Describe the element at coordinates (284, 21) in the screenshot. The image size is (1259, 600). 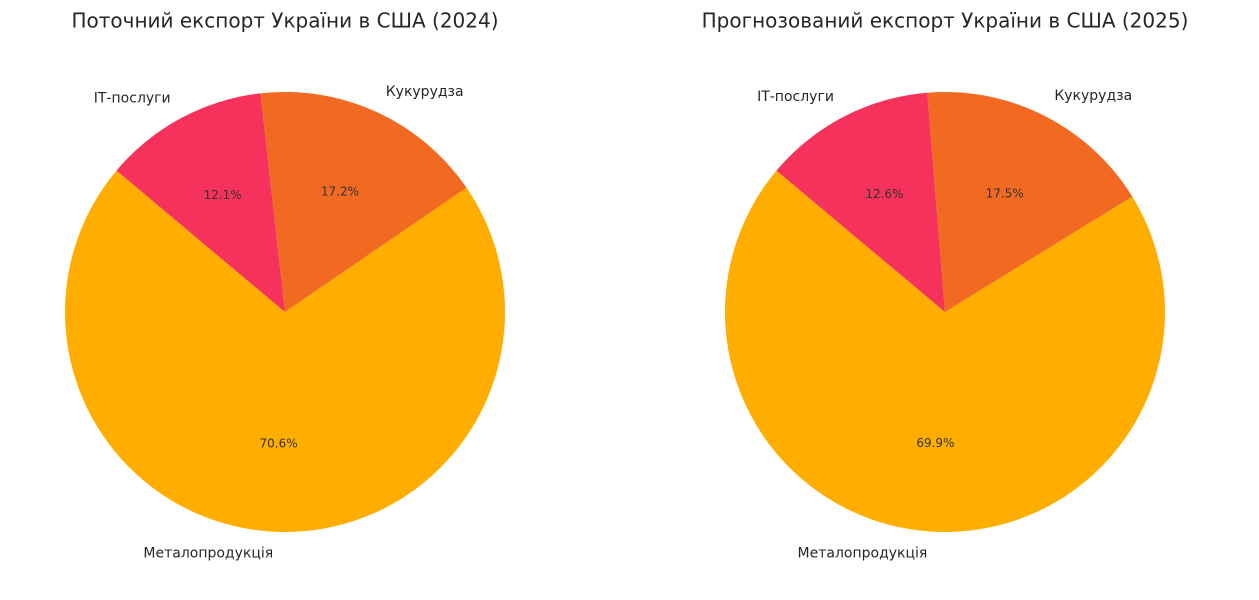
I see `chart-title: Поточний експорт України в США (2024)` at that location.